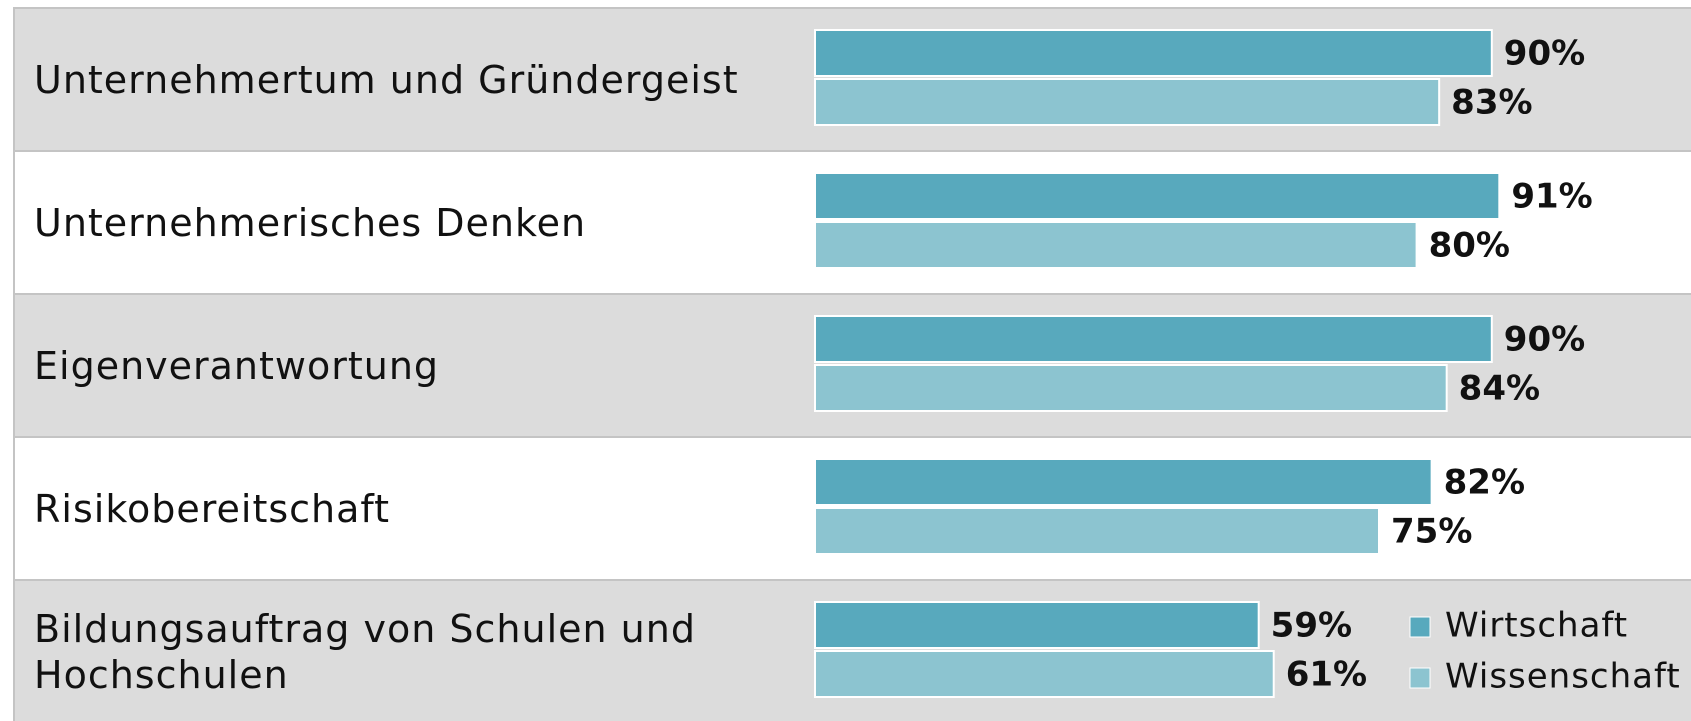 The width and height of the screenshot is (1691, 721). What do you see at coordinates (1499, 389) in the screenshot?
I see `value-label: 84%` at bounding box center [1499, 389].